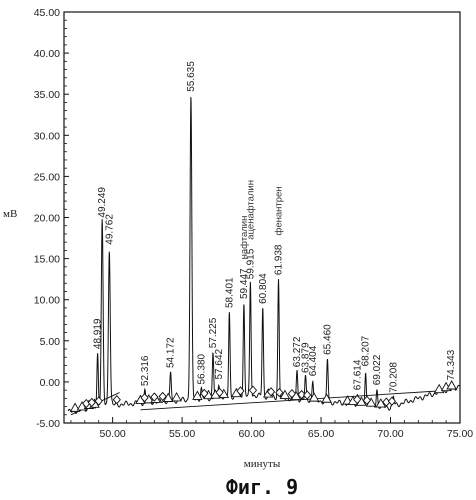 This screenshot has height=500, width=476. Describe the element at coordinates (50, 383) in the screenshot. I see `y-tick-label: 0.00` at that location.